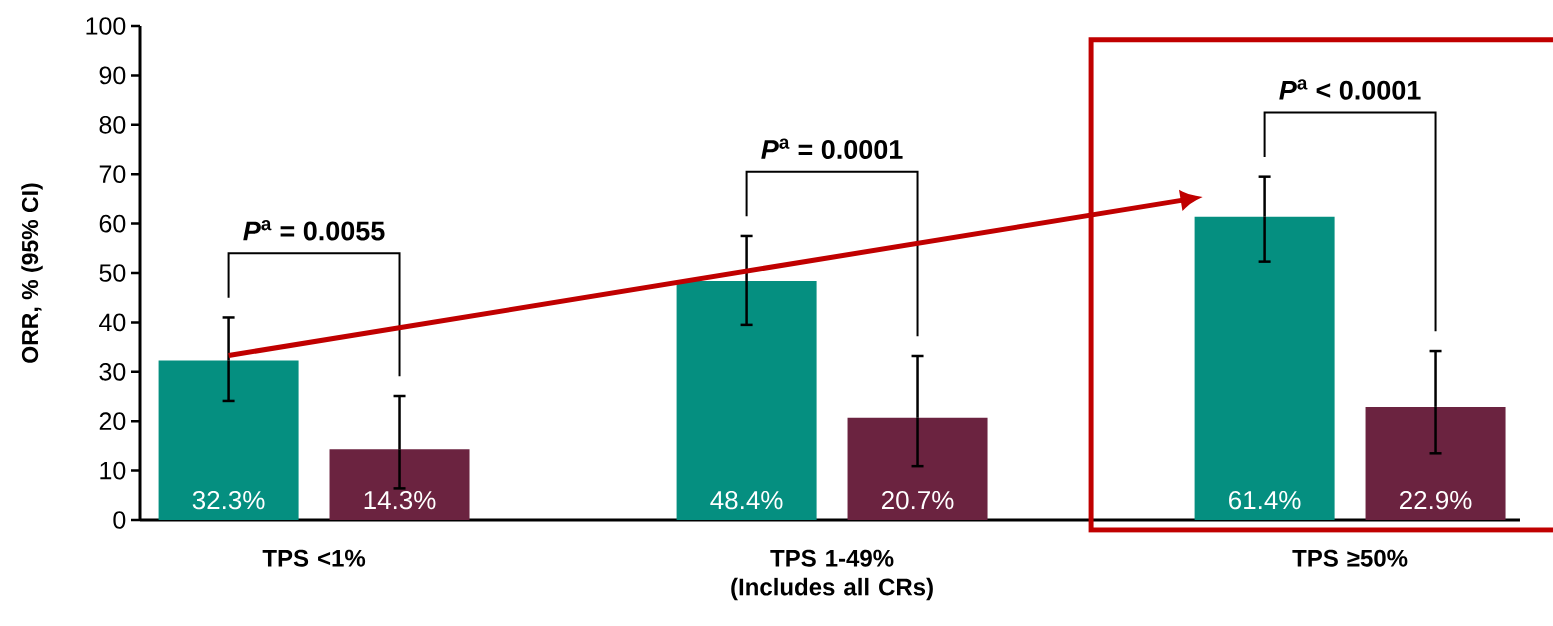 This screenshot has width=1553, height=626. I want to click on x-tick-label: TPS ≥50%, so click(1350, 558).